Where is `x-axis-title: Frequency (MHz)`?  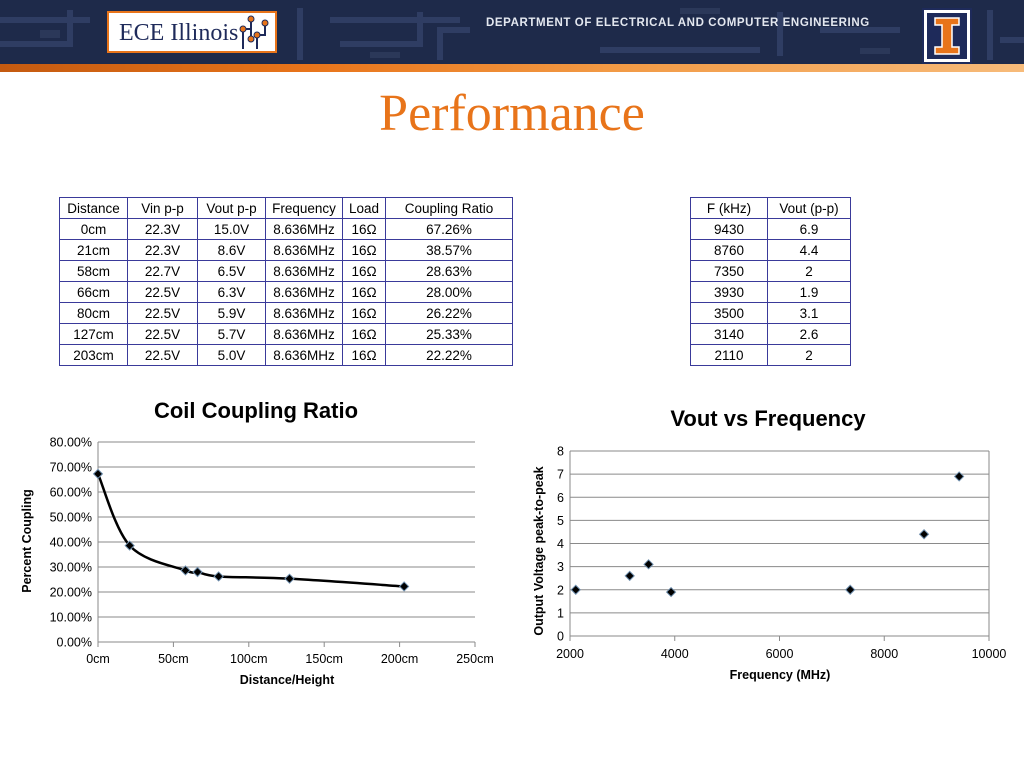 x-axis-title: Frequency (MHz) is located at coordinates (780, 675).